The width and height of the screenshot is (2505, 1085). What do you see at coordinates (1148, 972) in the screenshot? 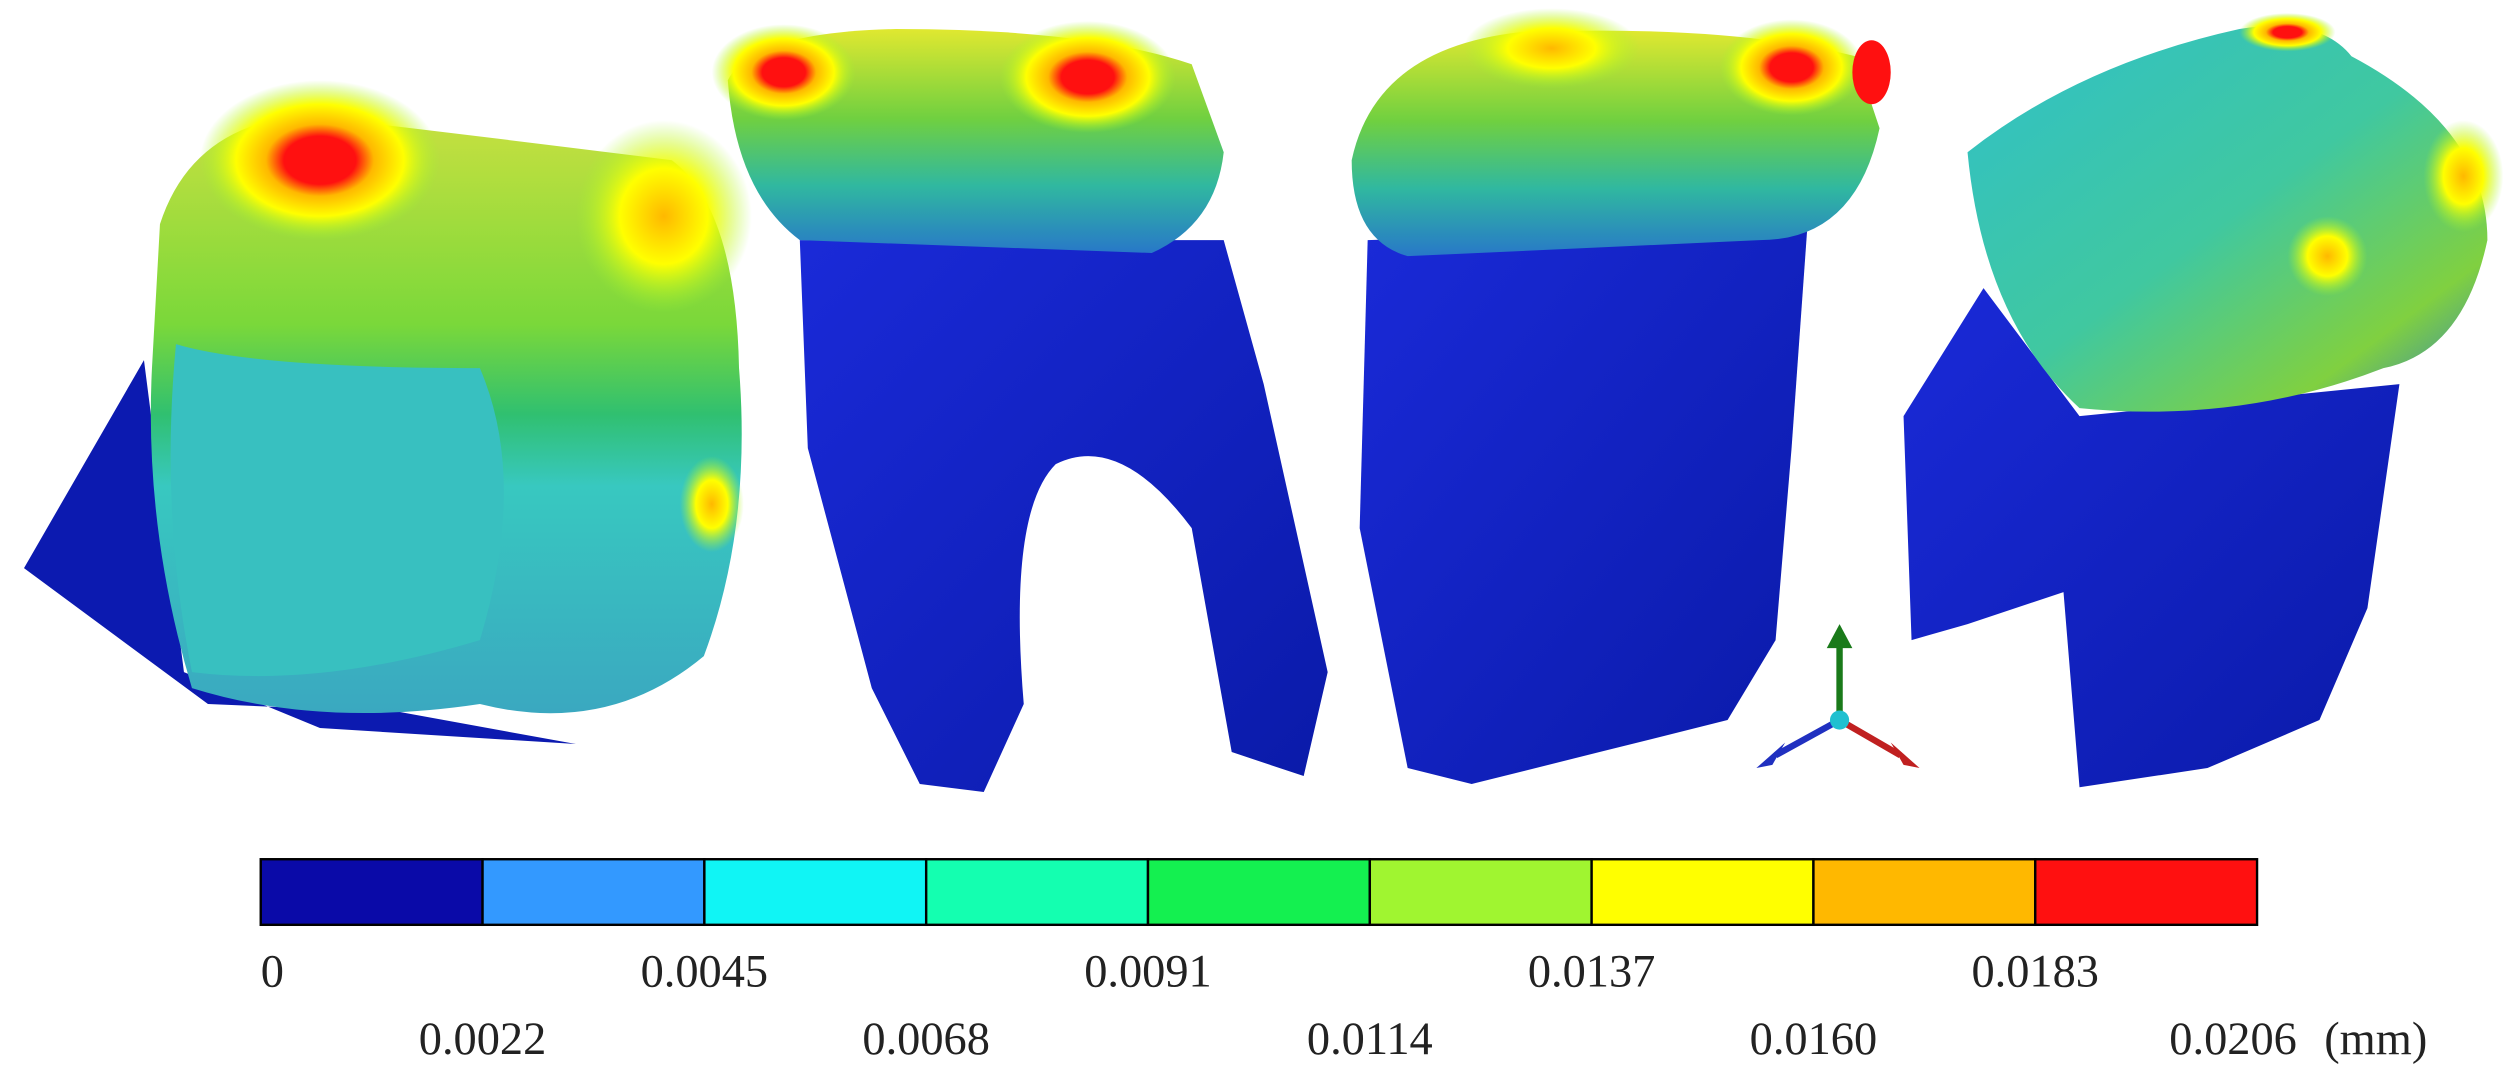
I see `colorbar-label: 0.0091` at bounding box center [1148, 972].